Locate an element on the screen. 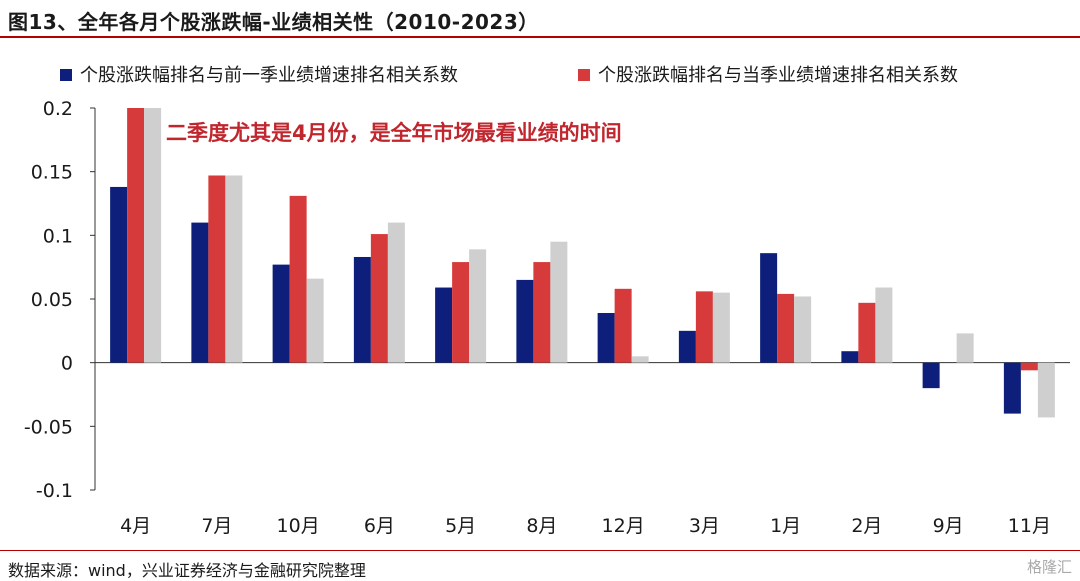  x-tick-label: 10月 is located at coordinates (298, 526).